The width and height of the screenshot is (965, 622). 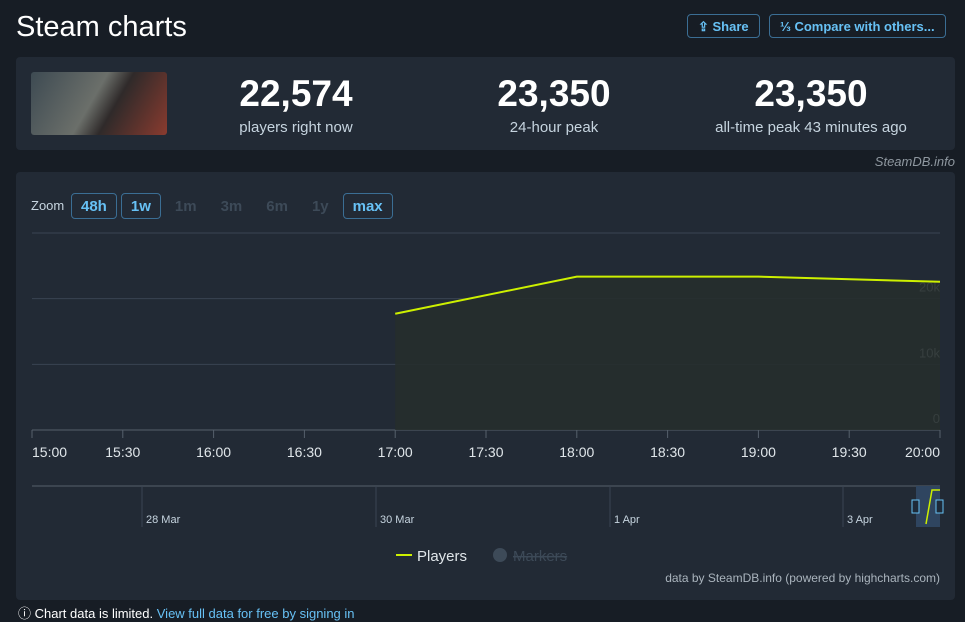 I want to click on navigator-label: 3 Apr, so click(x=860, y=520).